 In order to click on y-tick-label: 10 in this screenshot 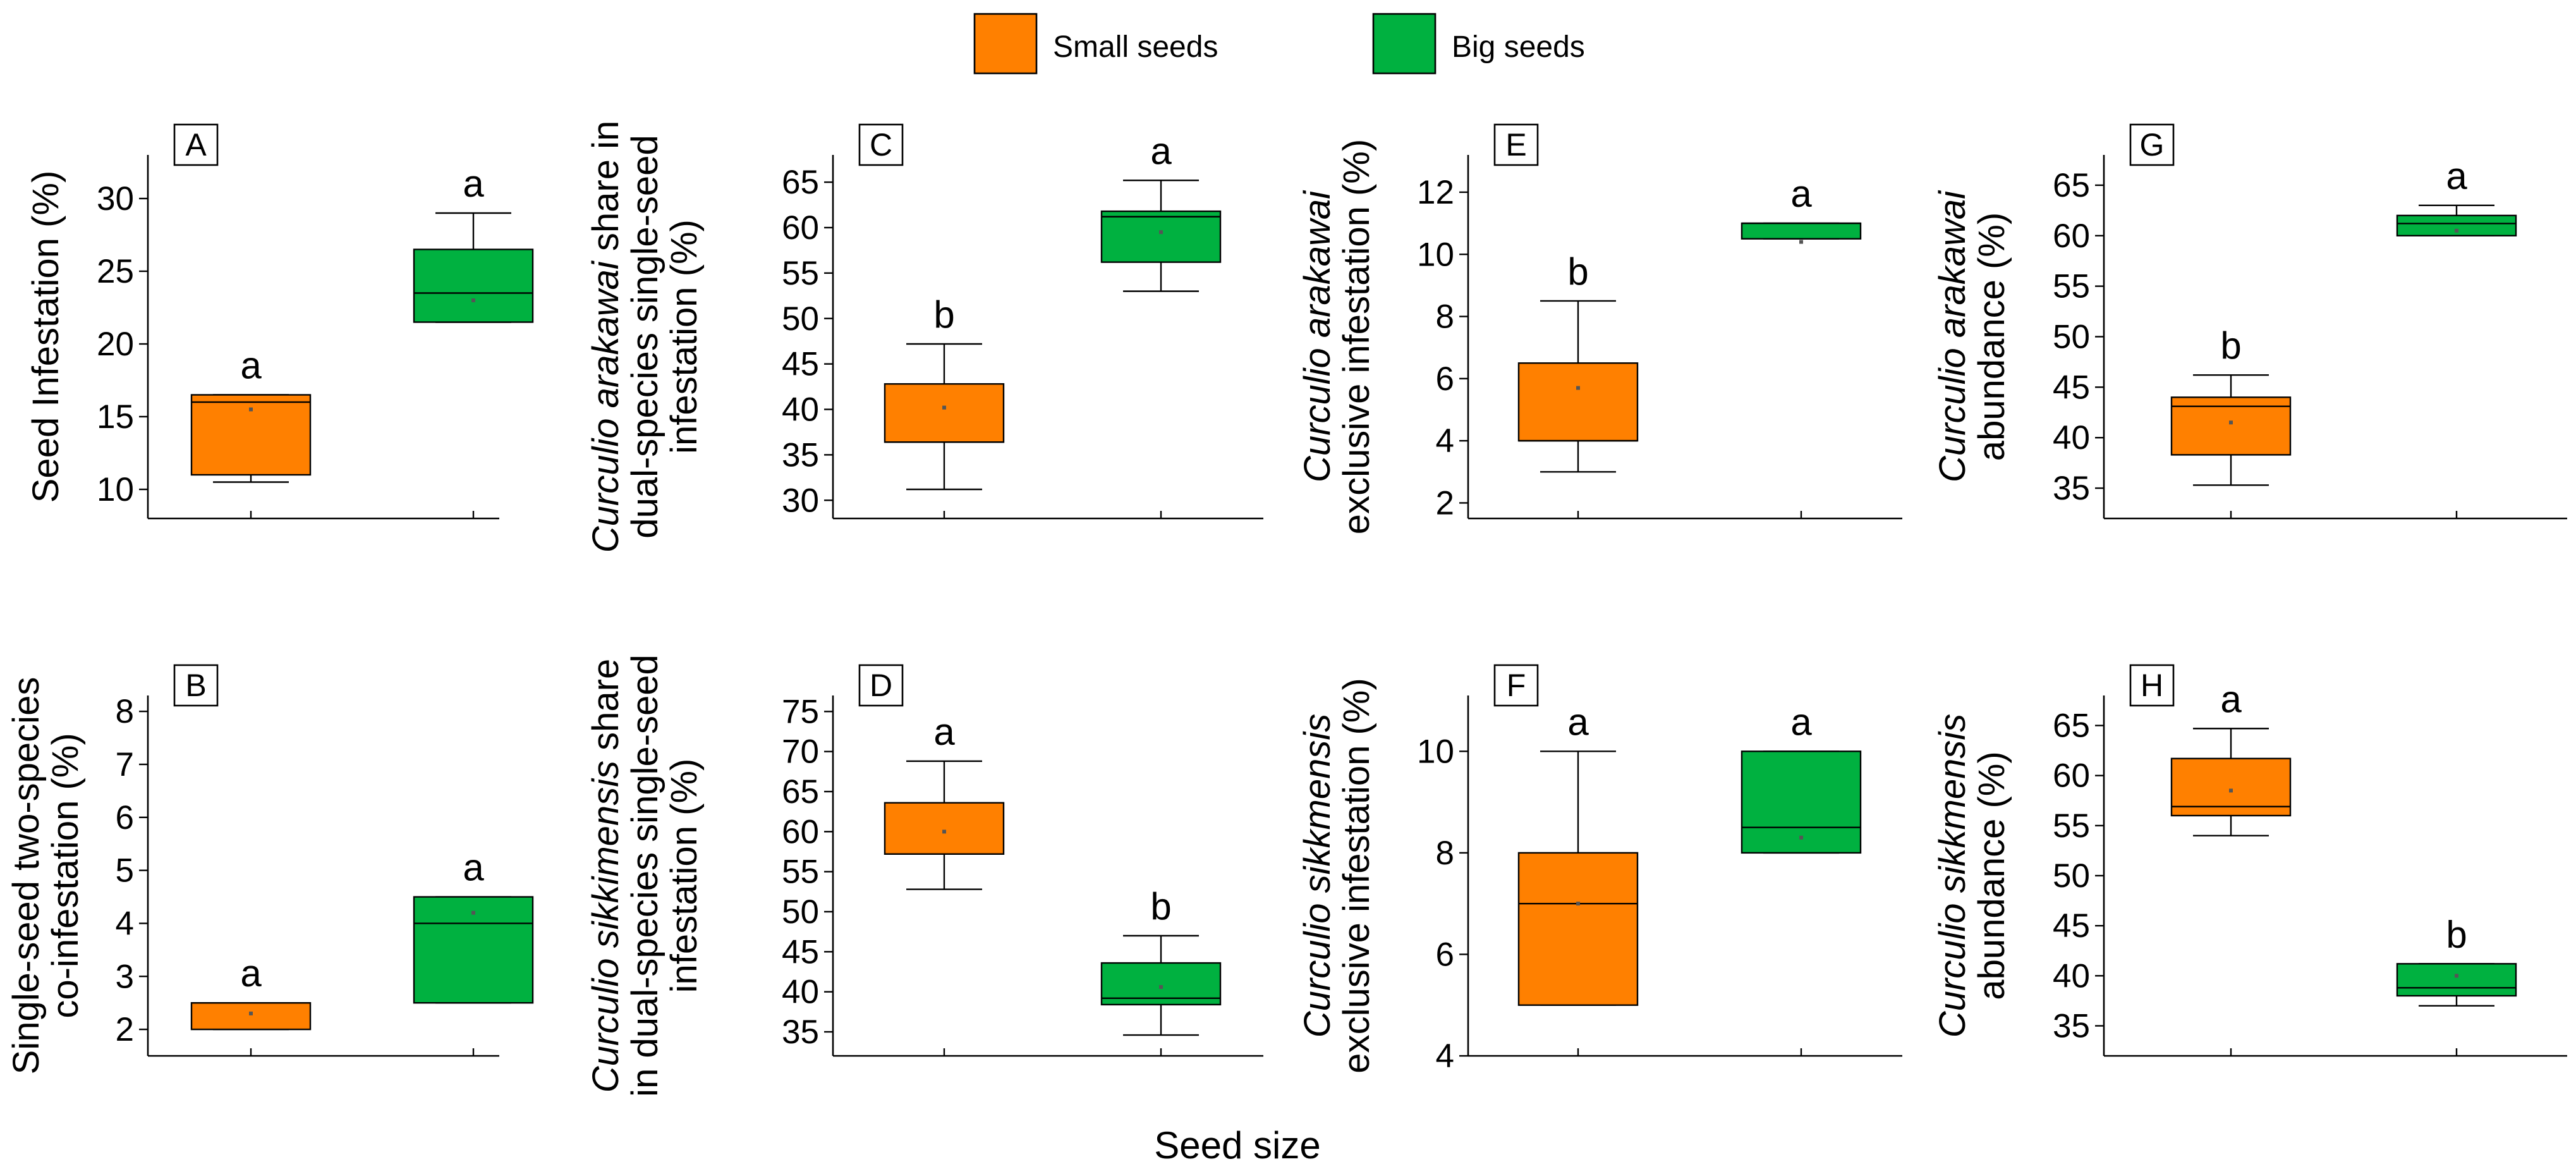, I will do `click(1436, 751)`.